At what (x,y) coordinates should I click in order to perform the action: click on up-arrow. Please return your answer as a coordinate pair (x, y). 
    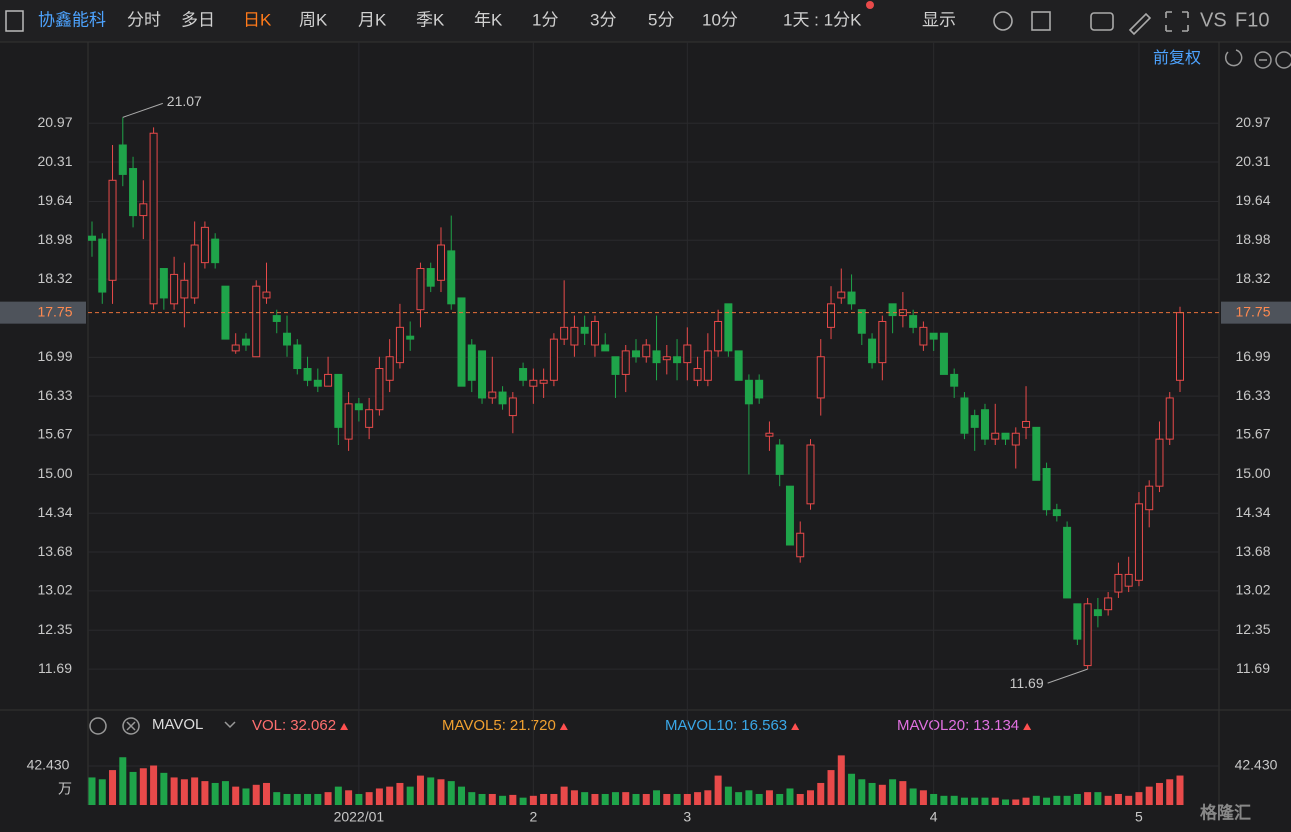
    Looking at the image, I should click on (795, 726).